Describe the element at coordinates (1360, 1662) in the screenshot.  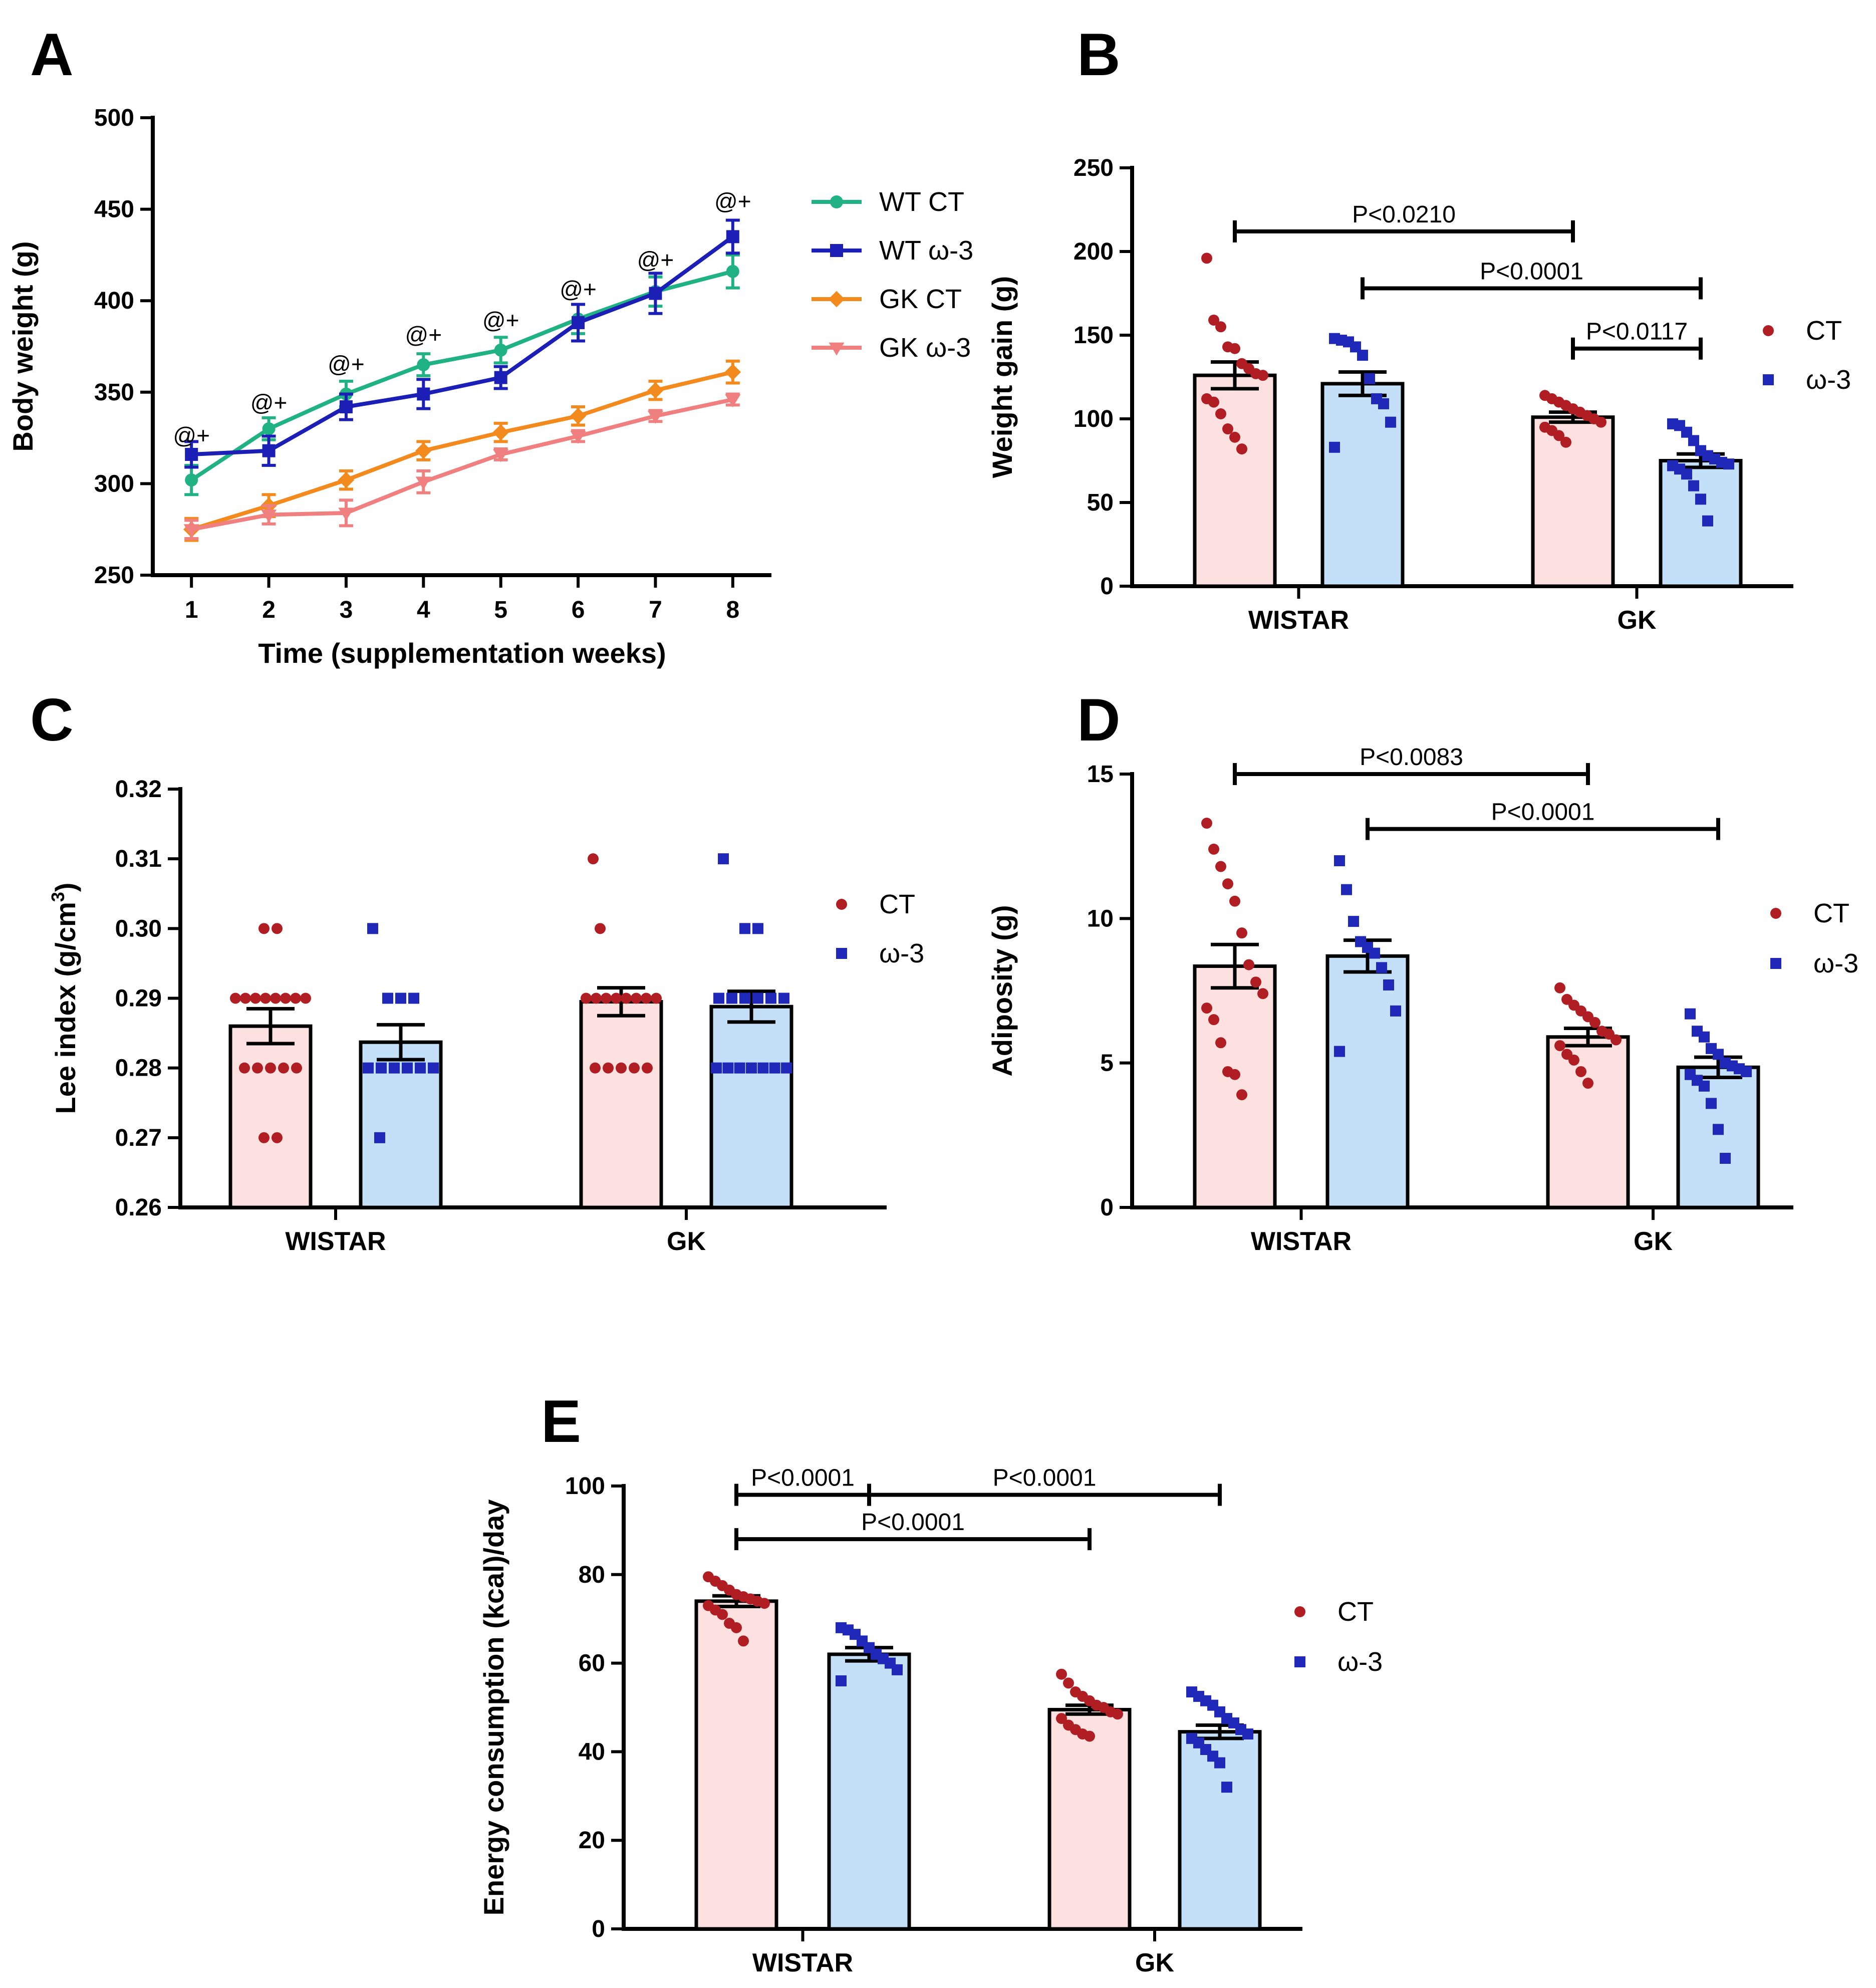
I see `legend-label: ω-3` at that location.